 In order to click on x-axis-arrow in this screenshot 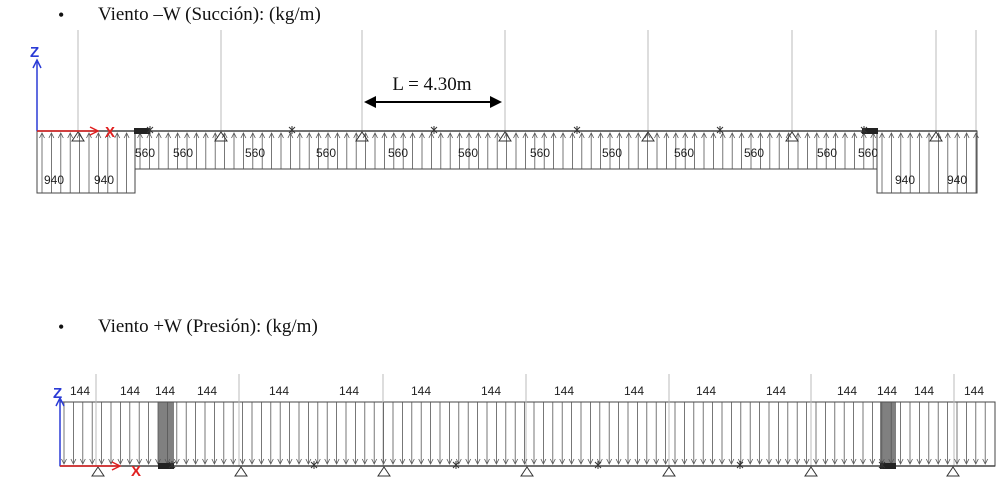, I will do `click(116, 466)`.